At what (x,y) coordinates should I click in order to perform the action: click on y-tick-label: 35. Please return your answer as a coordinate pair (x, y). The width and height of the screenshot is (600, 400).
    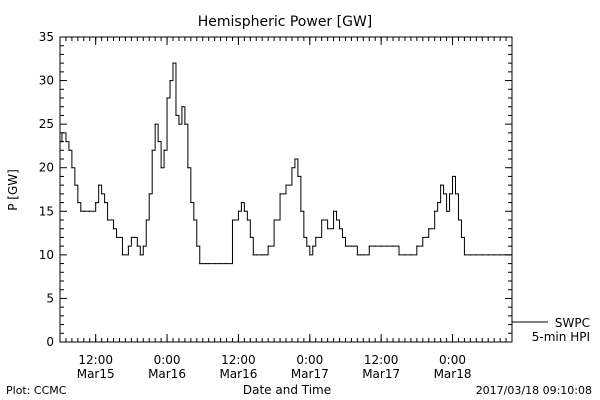
    Looking at the image, I should click on (46, 37).